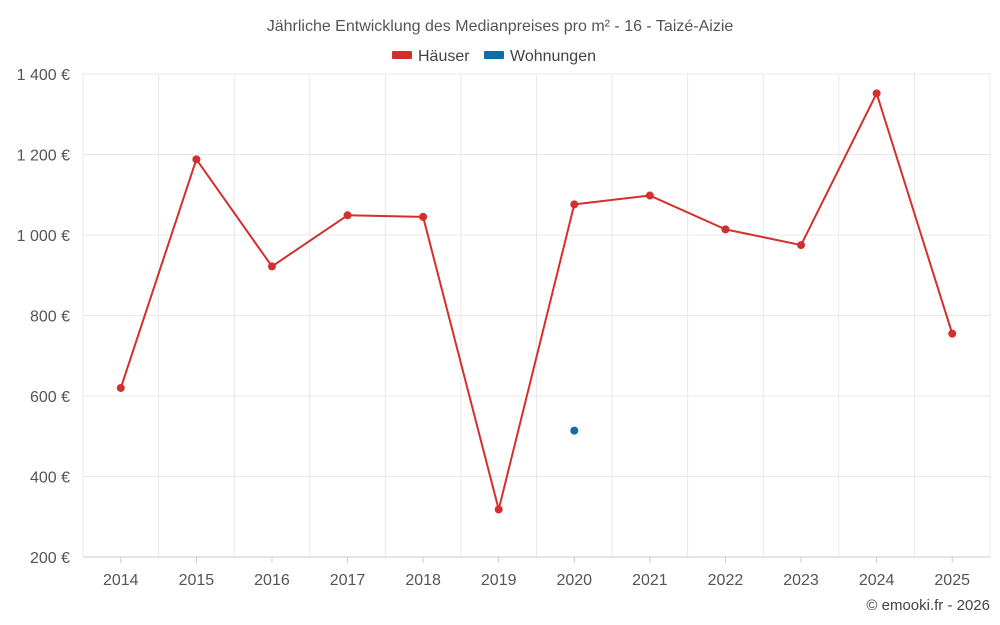 The width and height of the screenshot is (1000, 625). What do you see at coordinates (574, 430) in the screenshot?
I see `data-point-wohnungen-2020` at bounding box center [574, 430].